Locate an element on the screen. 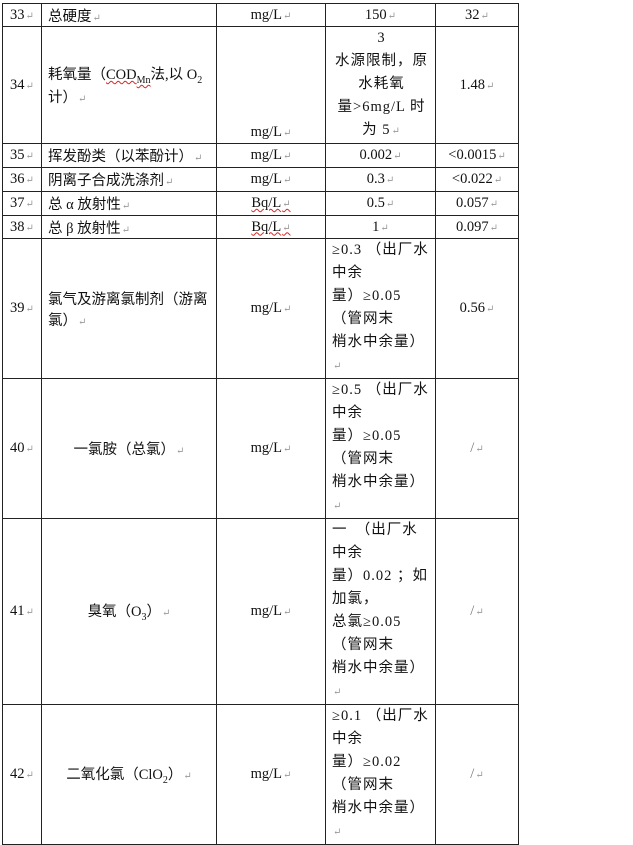 The height and width of the screenshot is (845, 633). result-value: <0.022 is located at coordinates (477, 179).